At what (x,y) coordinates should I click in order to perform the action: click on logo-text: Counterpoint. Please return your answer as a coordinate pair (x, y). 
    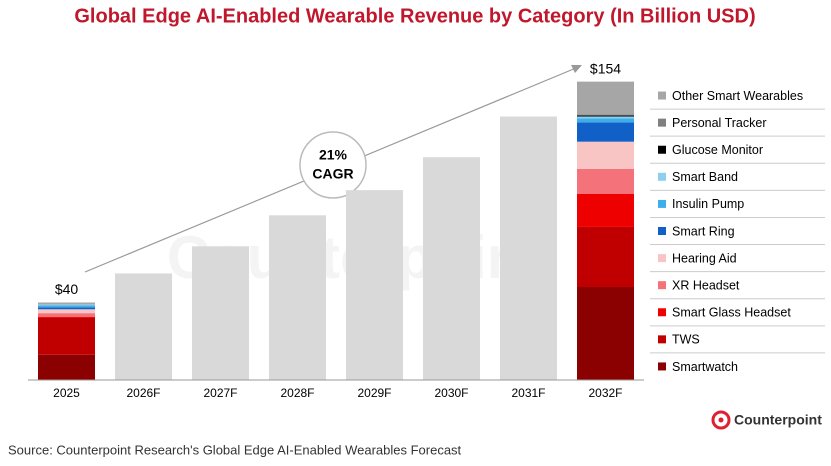
    Looking at the image, I should click on (778, 420).